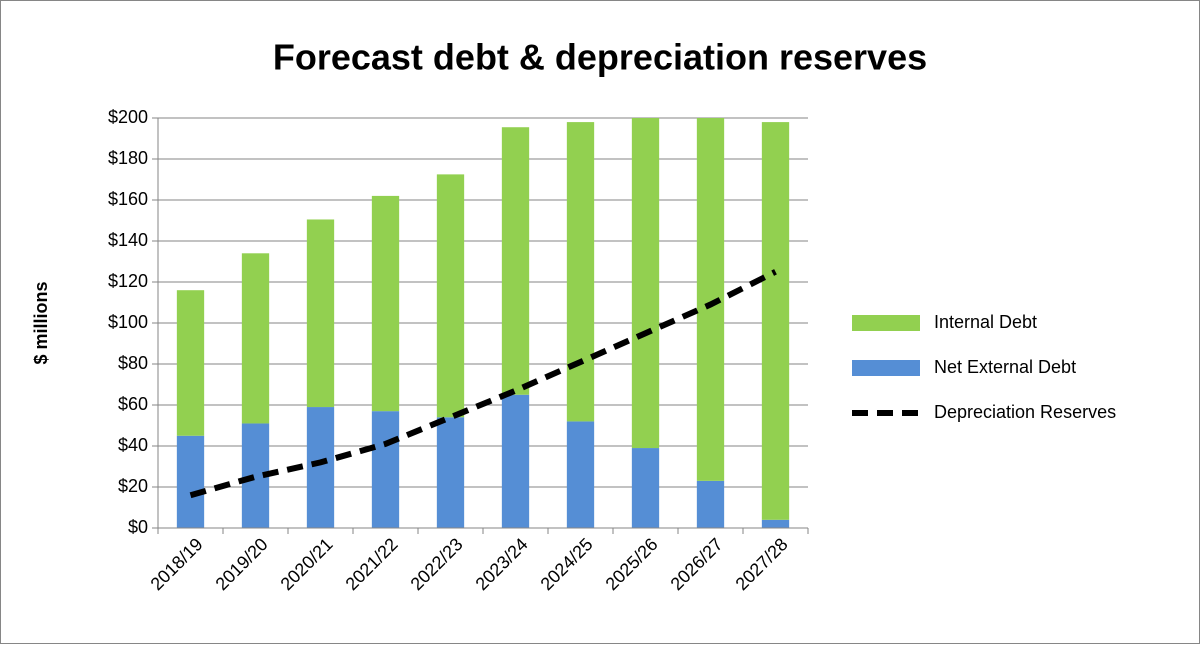  What do you see at coordinates (138, 527) in the screenshot?
I see `y-tick-label: $0` at bounding box center [138, 527].